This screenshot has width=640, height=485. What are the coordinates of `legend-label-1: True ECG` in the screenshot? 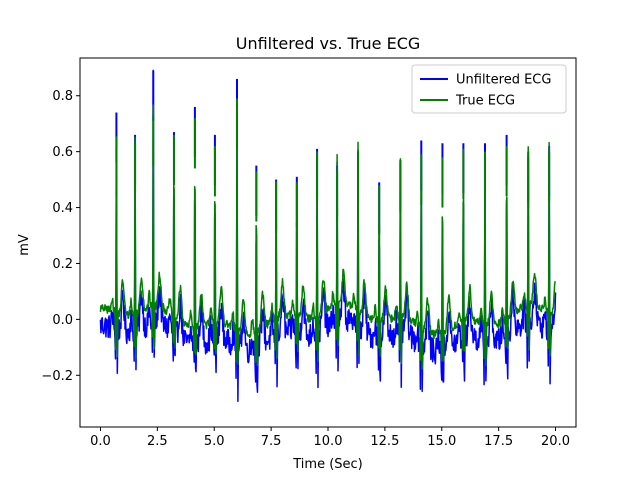 It's located at (485, 101).